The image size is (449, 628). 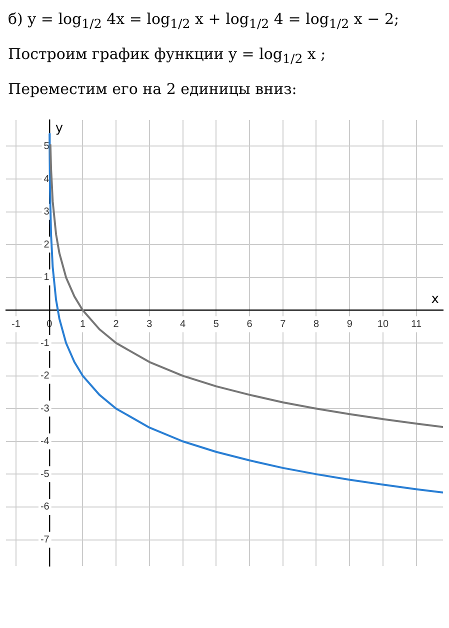 What do you see at coordinates (45, 408) in the screenshot?
I see `y-tick-label: -3` at bounding box center [45, 408].